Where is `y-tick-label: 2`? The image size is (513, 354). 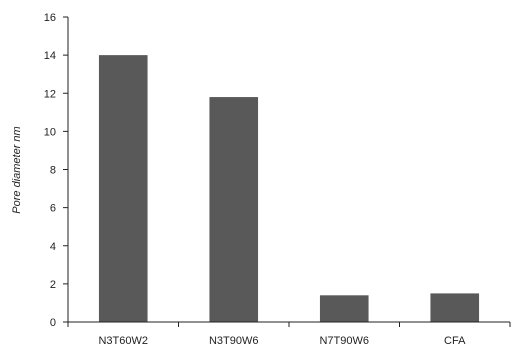 y-tick-label: 2 is located at coordinates (53, 285).